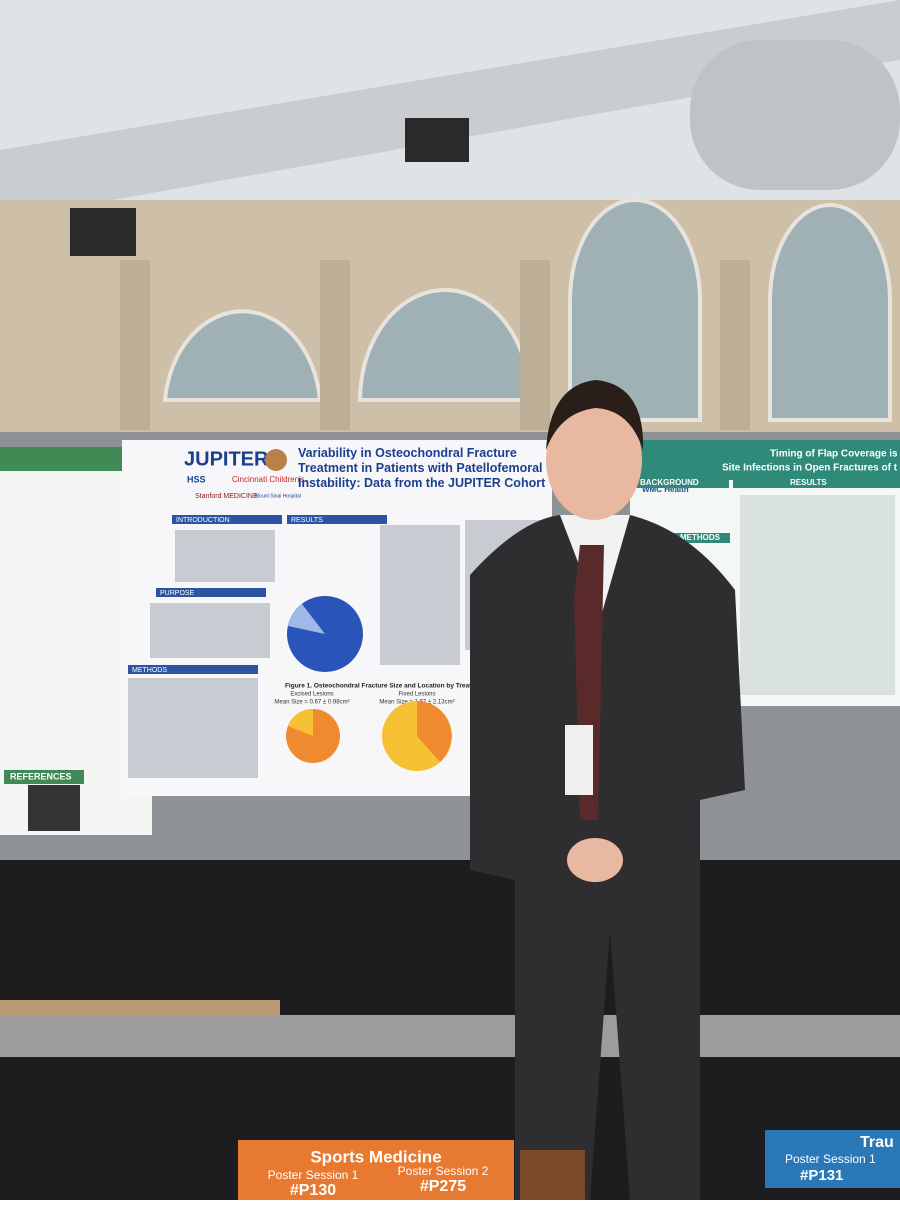 The width and height of the screenshot is (900, 1205). What do you see at coordinates (203, 520) in the screenshot?
I see `section-heading: INTRODUCTION` at bounding box center [203, 520].